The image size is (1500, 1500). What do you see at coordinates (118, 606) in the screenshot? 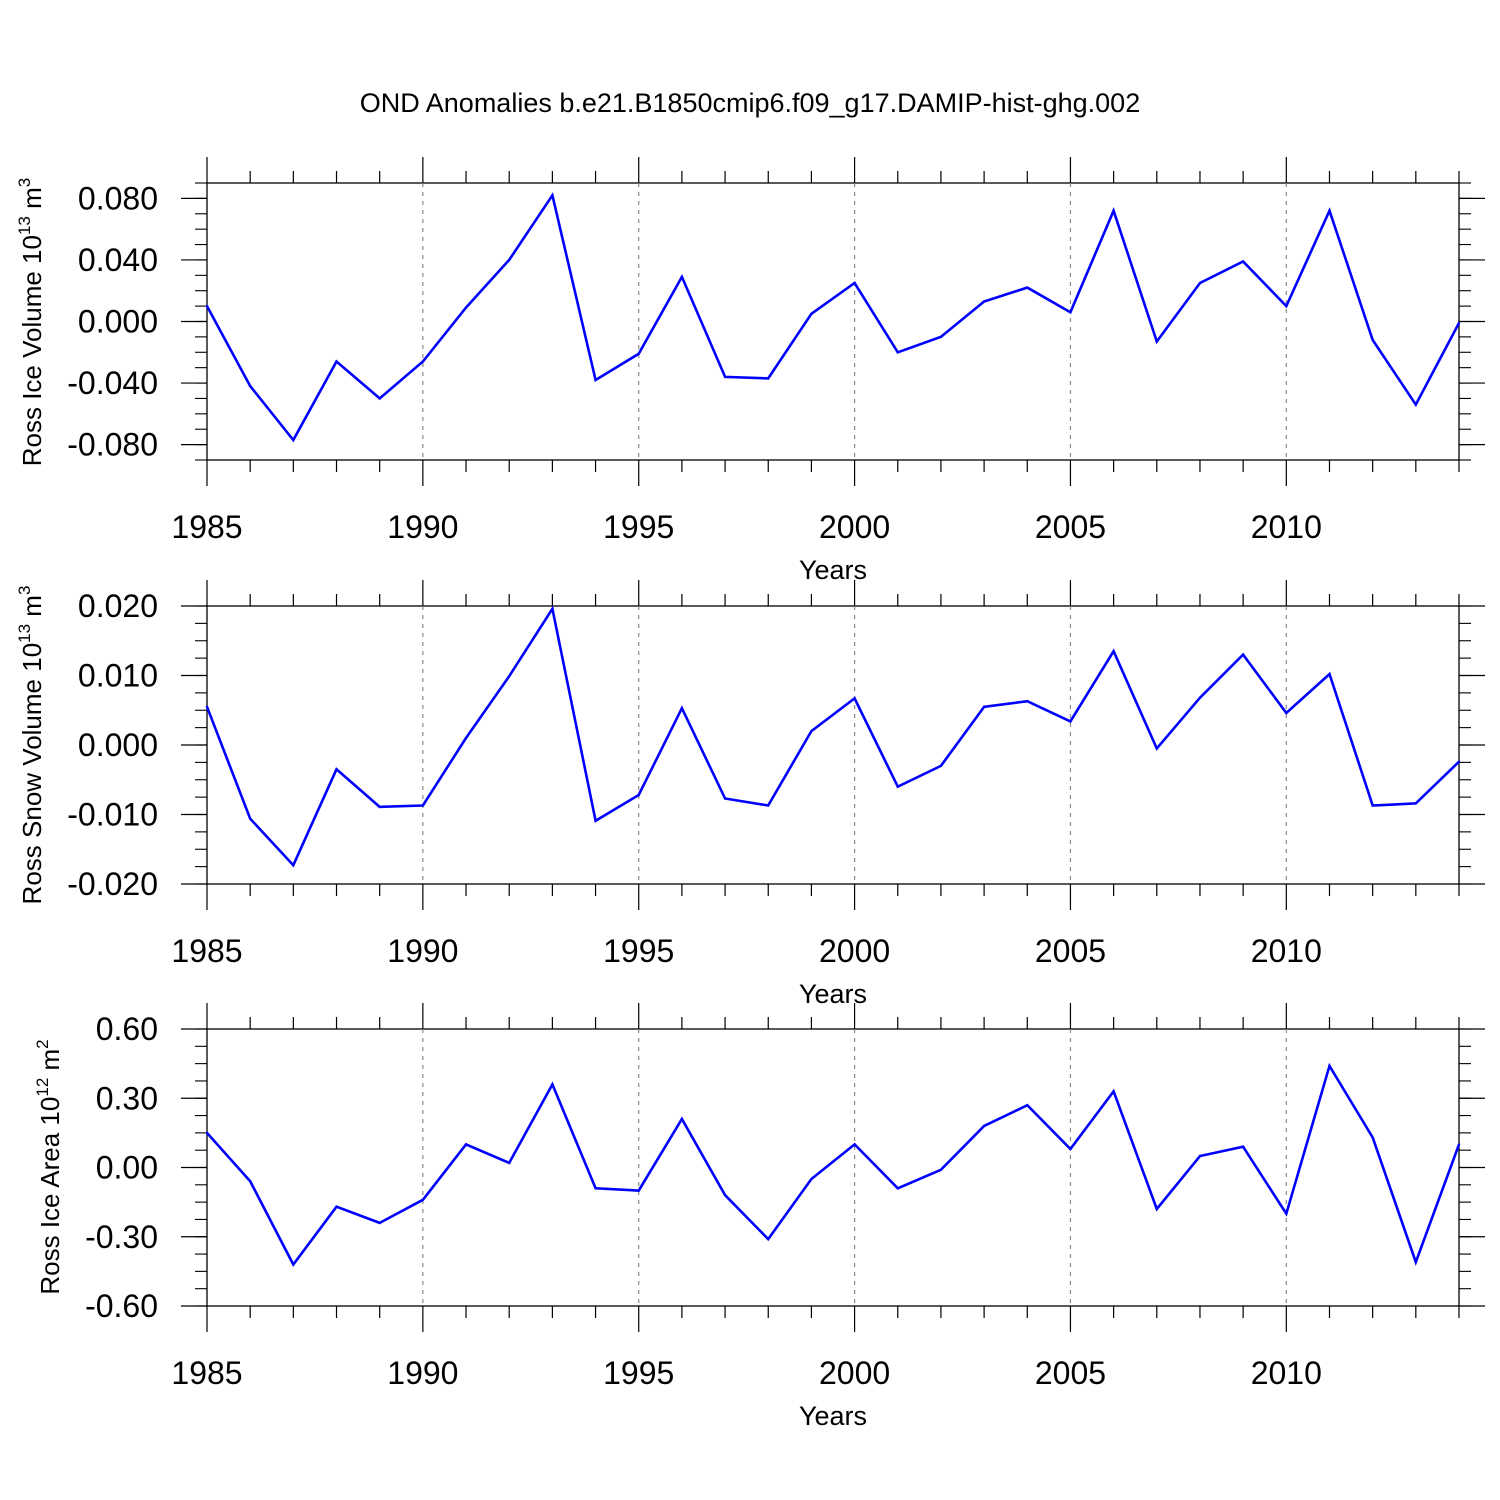
I see `y-tick-label: 0.020` at bounding box center [118, 606].